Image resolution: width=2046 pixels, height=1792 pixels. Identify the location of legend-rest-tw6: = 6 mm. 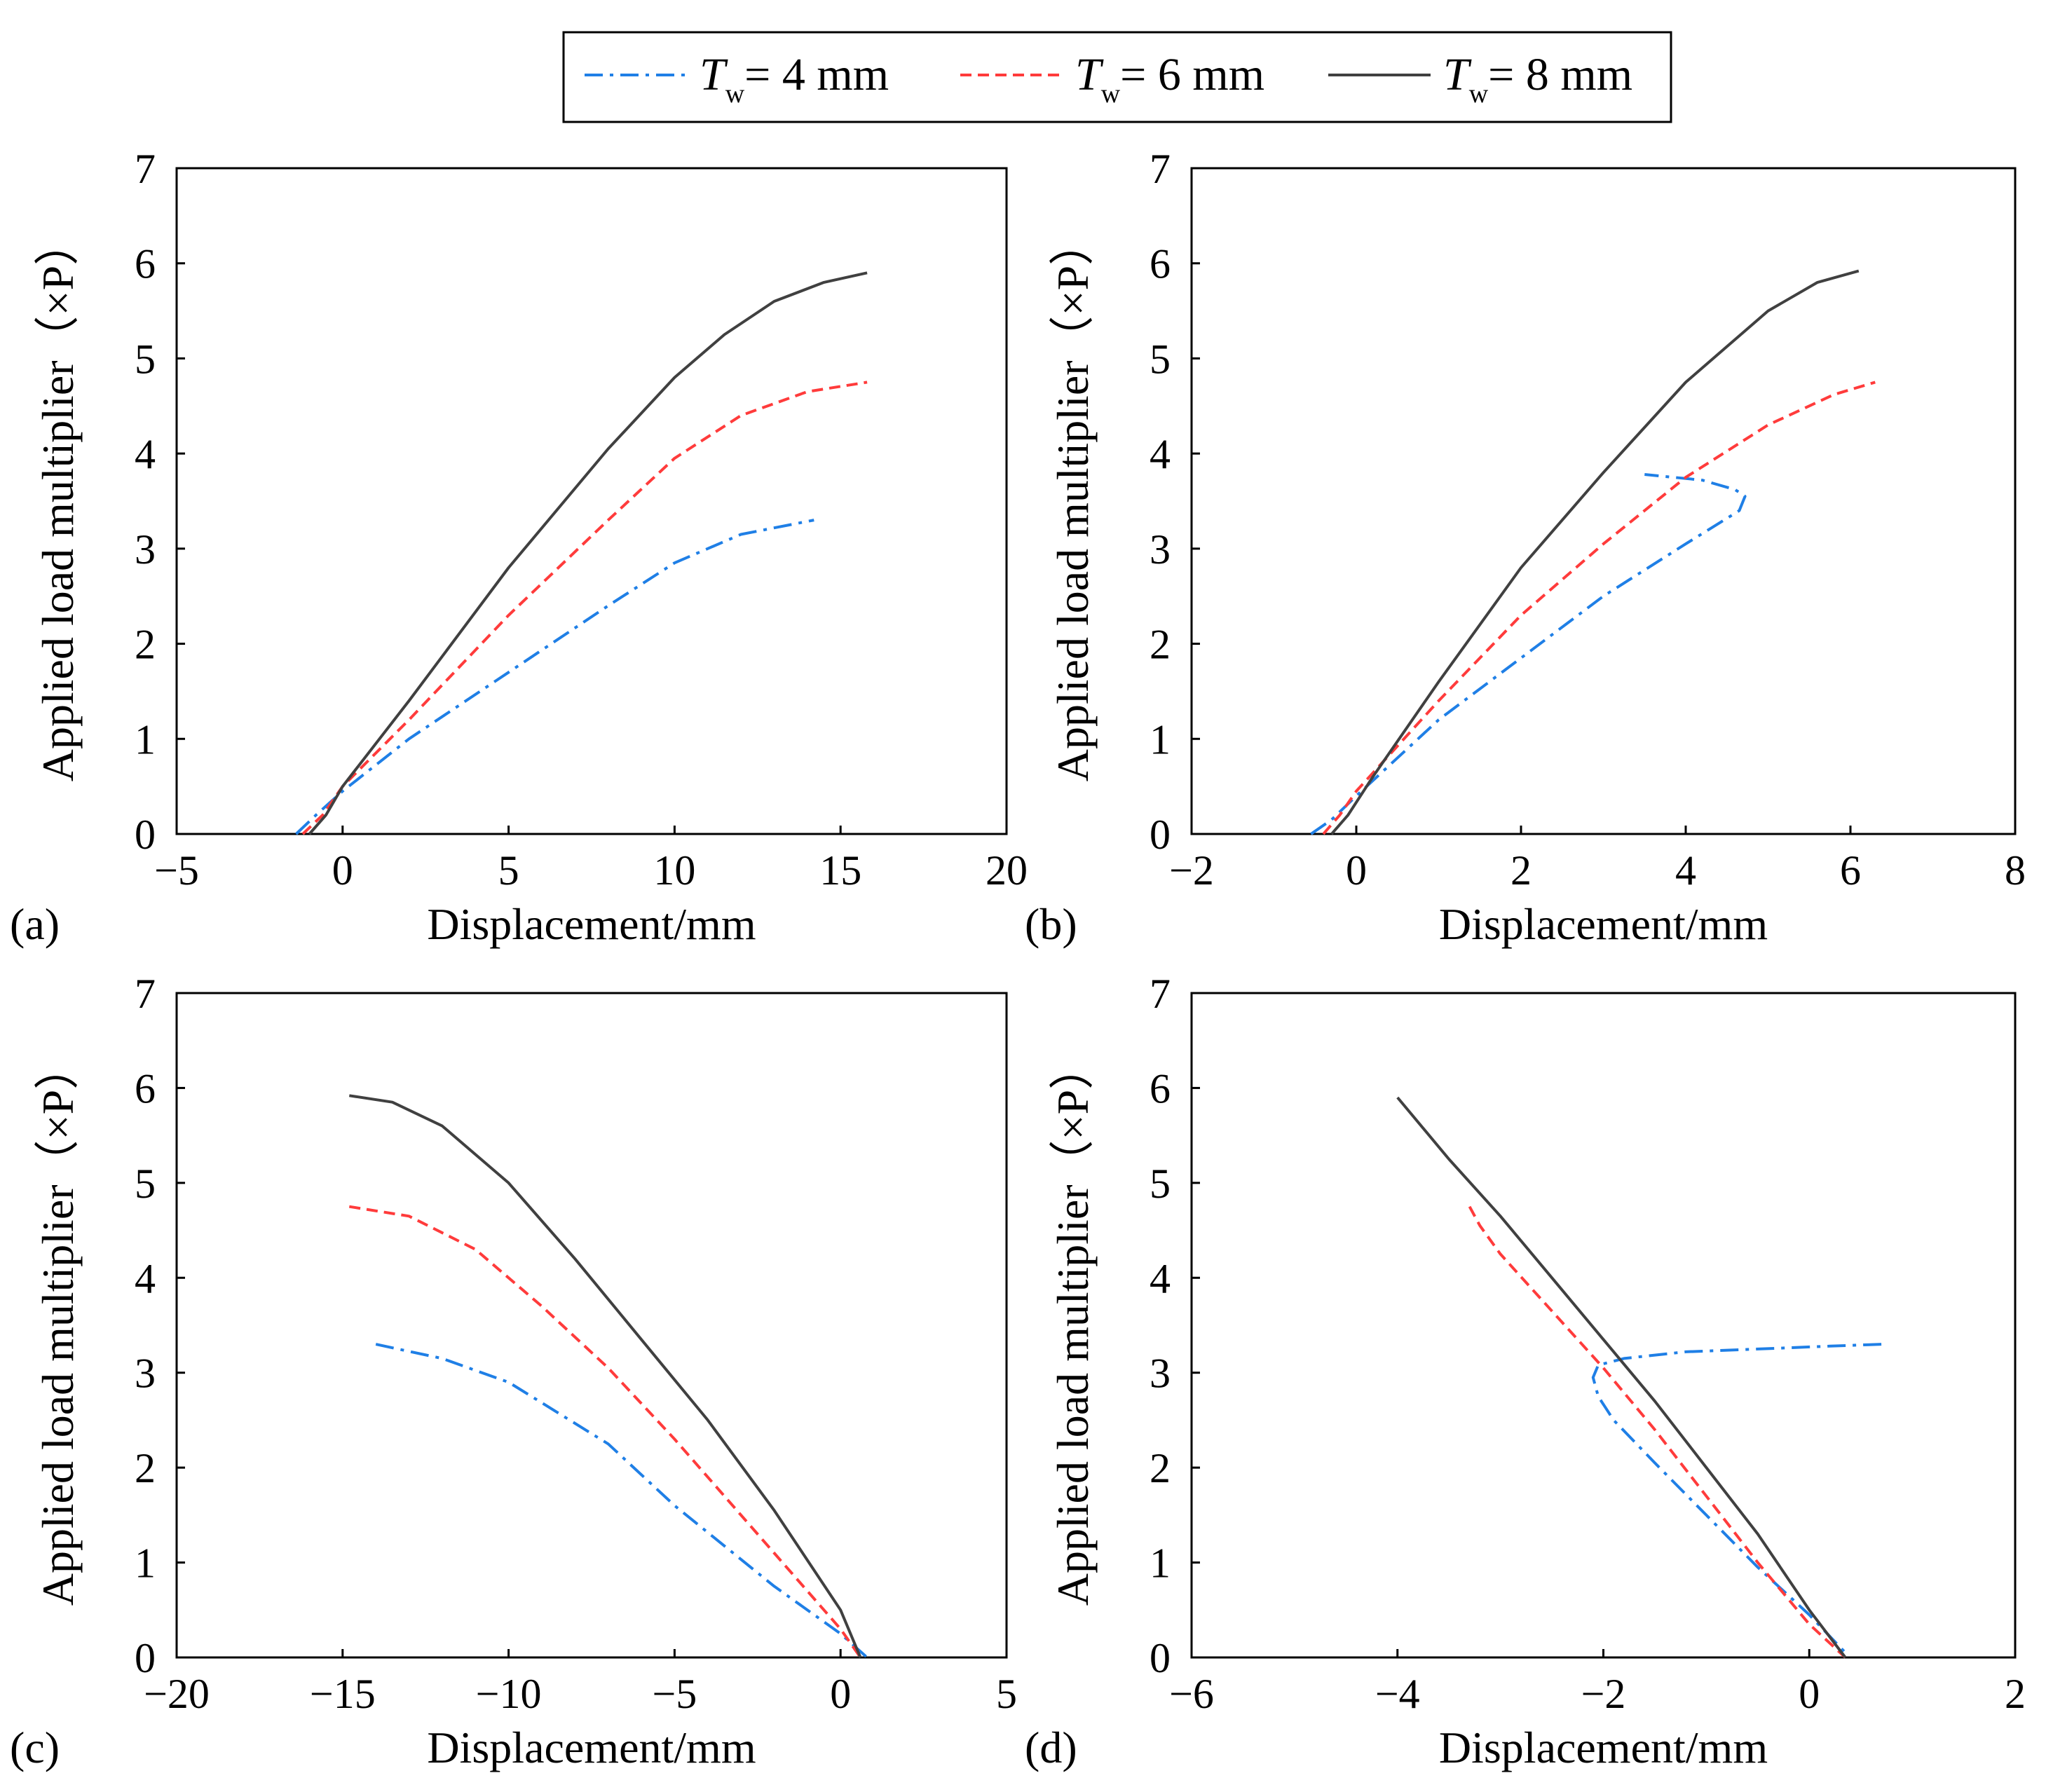
(1192, 74).